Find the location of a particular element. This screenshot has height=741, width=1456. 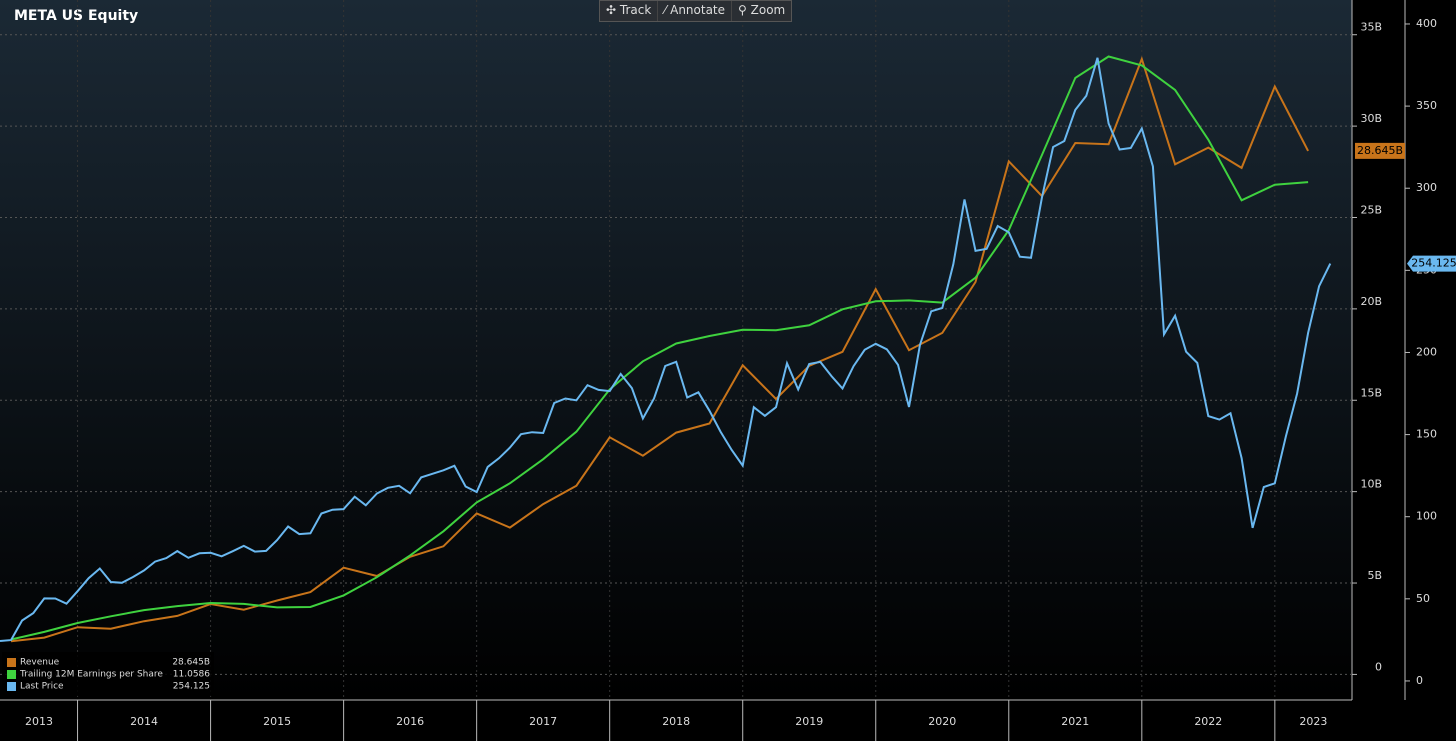

track-button: ✣ Track is located at coordinates (629, 11).